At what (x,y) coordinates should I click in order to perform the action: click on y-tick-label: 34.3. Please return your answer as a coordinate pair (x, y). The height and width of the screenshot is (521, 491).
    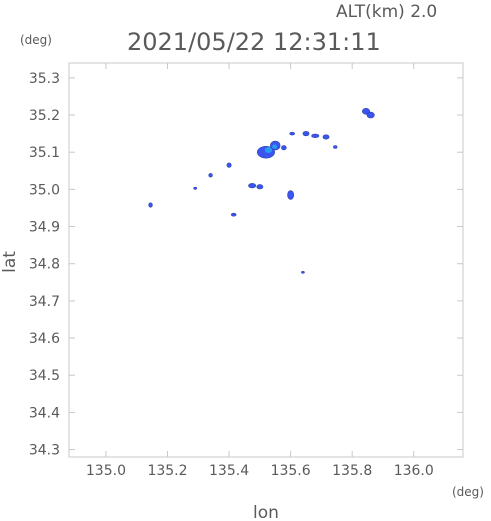
    Looking at the image, I should click on (44, 451).